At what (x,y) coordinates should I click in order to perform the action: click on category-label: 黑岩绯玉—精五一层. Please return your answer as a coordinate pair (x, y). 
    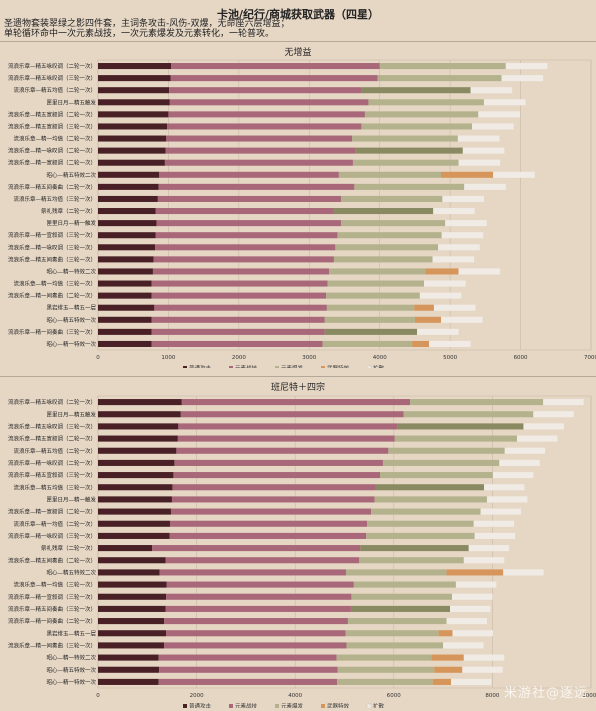
    Looking at the image, I should click on (71, 633).